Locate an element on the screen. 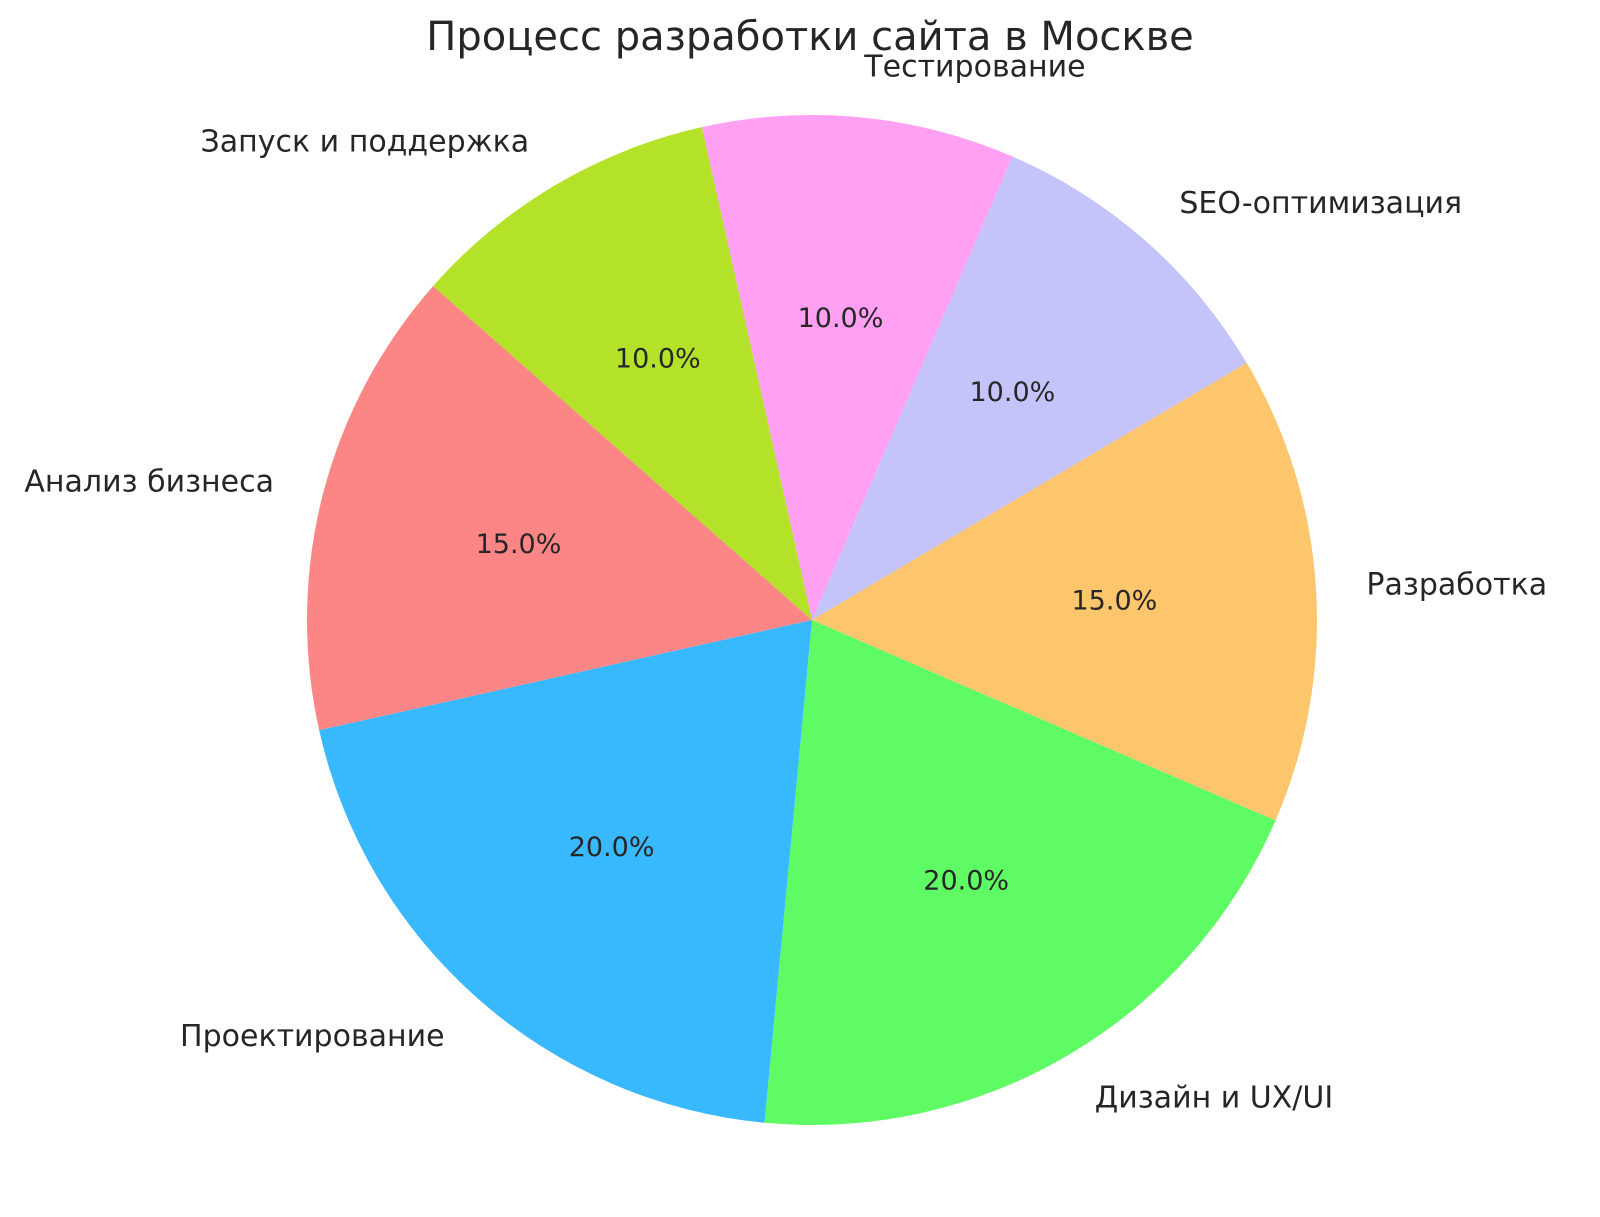  slice-percent-2: 10.0% is located at coordinates (1013, 392).